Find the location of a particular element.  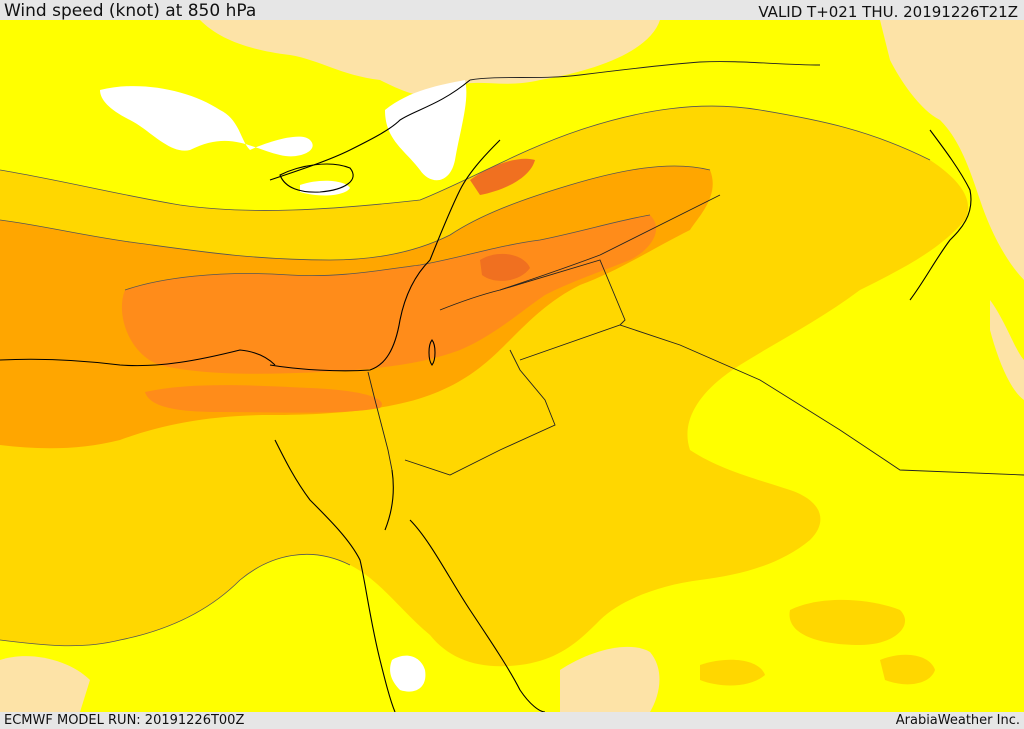

coastline-red-sea-east is located at coordinates (477, 615).